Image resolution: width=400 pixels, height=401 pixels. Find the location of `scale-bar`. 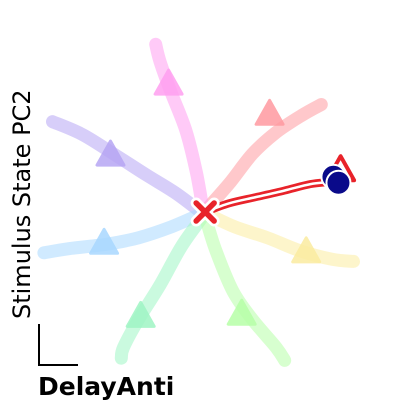

scale-bar is located at coordinates (58, 345).